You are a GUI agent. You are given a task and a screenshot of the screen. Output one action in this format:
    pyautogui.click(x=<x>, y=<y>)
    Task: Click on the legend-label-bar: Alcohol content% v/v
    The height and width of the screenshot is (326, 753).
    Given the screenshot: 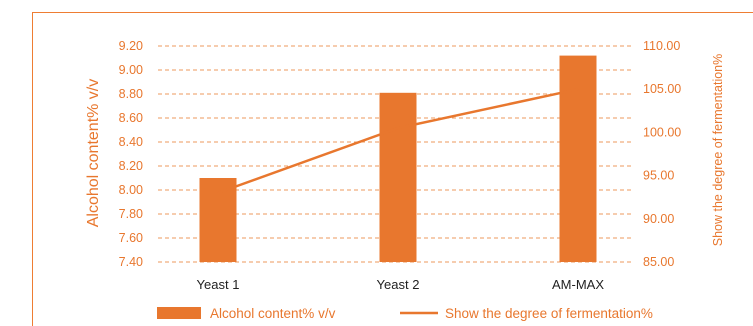 What is the action you would take?
    pyautogui.click(x=273, y=313)
    